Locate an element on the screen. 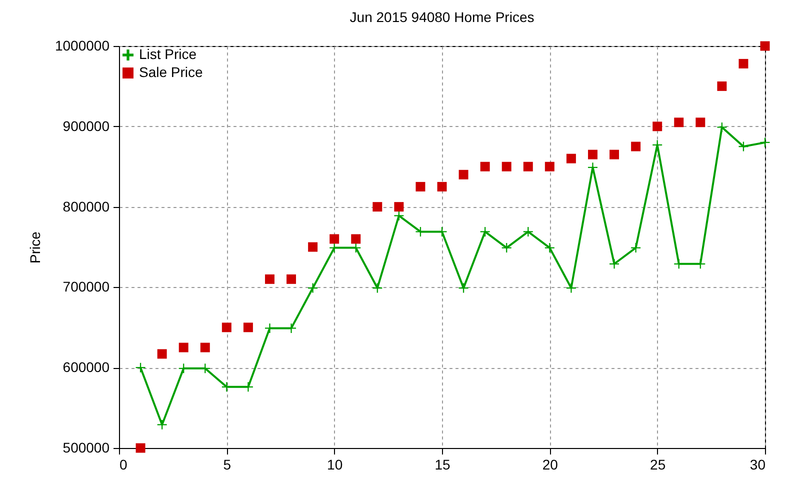 This screenshot has width=800, height=480. y-tick-label: 900000 is located at coordinates (86, 126).